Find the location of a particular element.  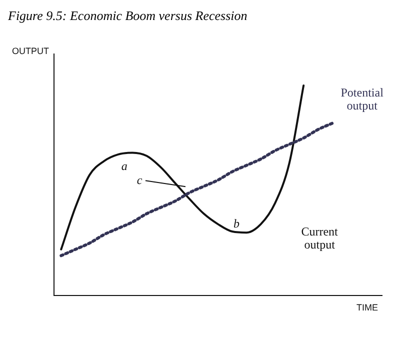

annotation: b is located at coordinates (237, 223).